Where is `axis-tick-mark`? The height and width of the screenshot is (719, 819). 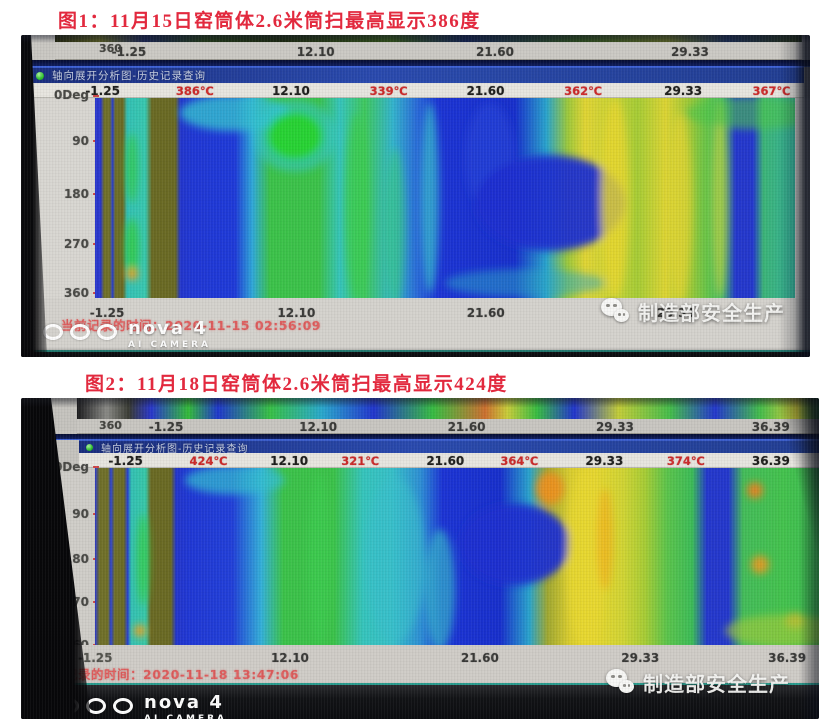
axis-tick-mark is located at coordinates (96, 96).